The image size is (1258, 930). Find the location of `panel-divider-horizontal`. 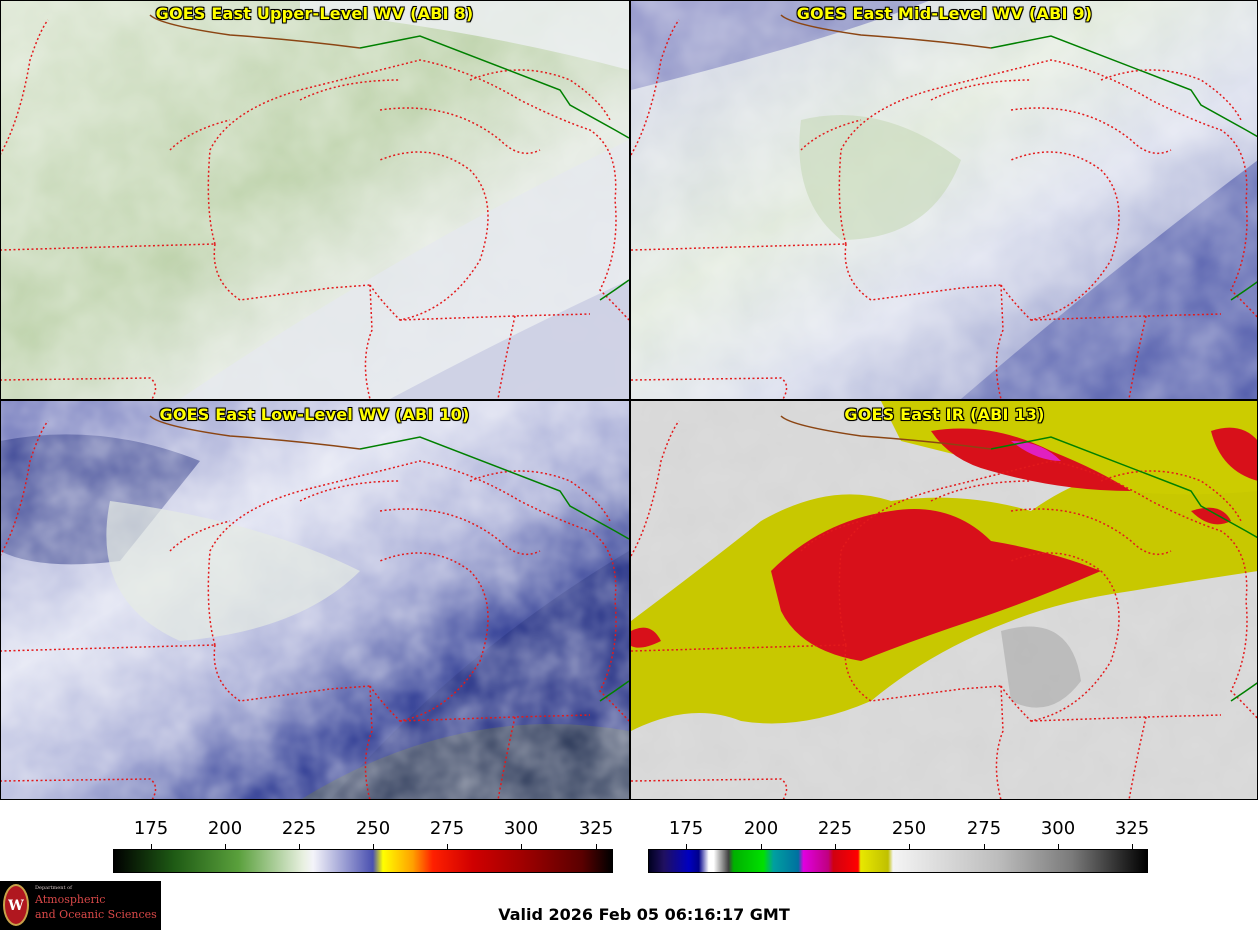

panel-divider-horizontal is located at coordinates (629, 400).